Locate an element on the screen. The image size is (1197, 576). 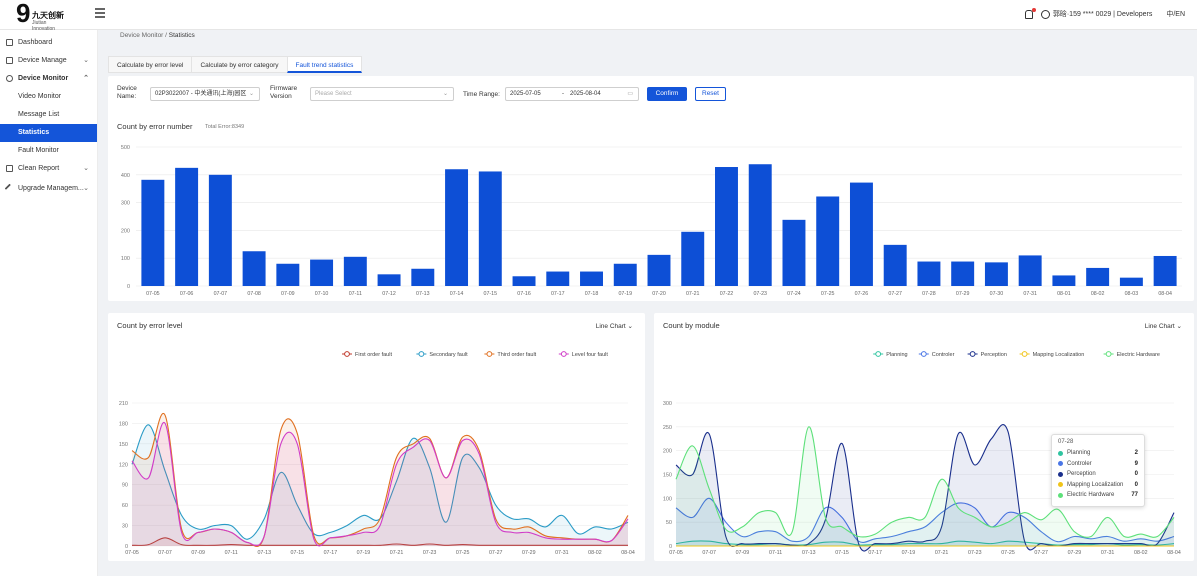
y-tick-label: 120 is located at coordinates (123, 465).